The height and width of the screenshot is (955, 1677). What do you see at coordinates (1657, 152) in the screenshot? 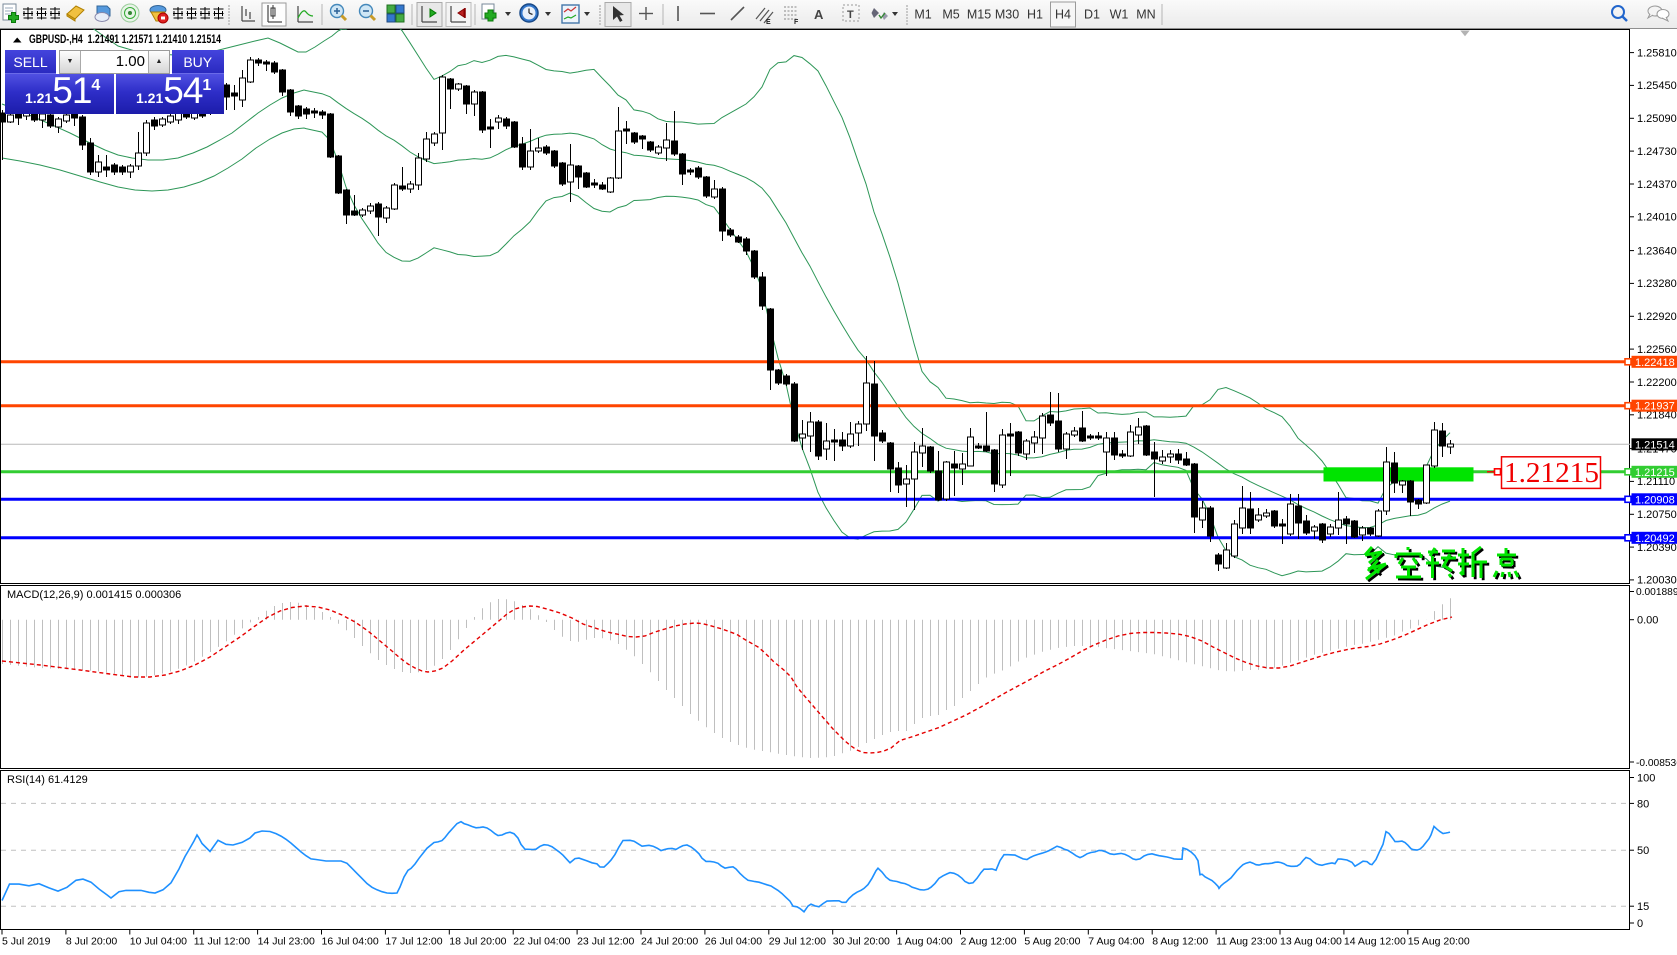
I see `svg-text: 1.24730` at bounding box center [1657, 152].